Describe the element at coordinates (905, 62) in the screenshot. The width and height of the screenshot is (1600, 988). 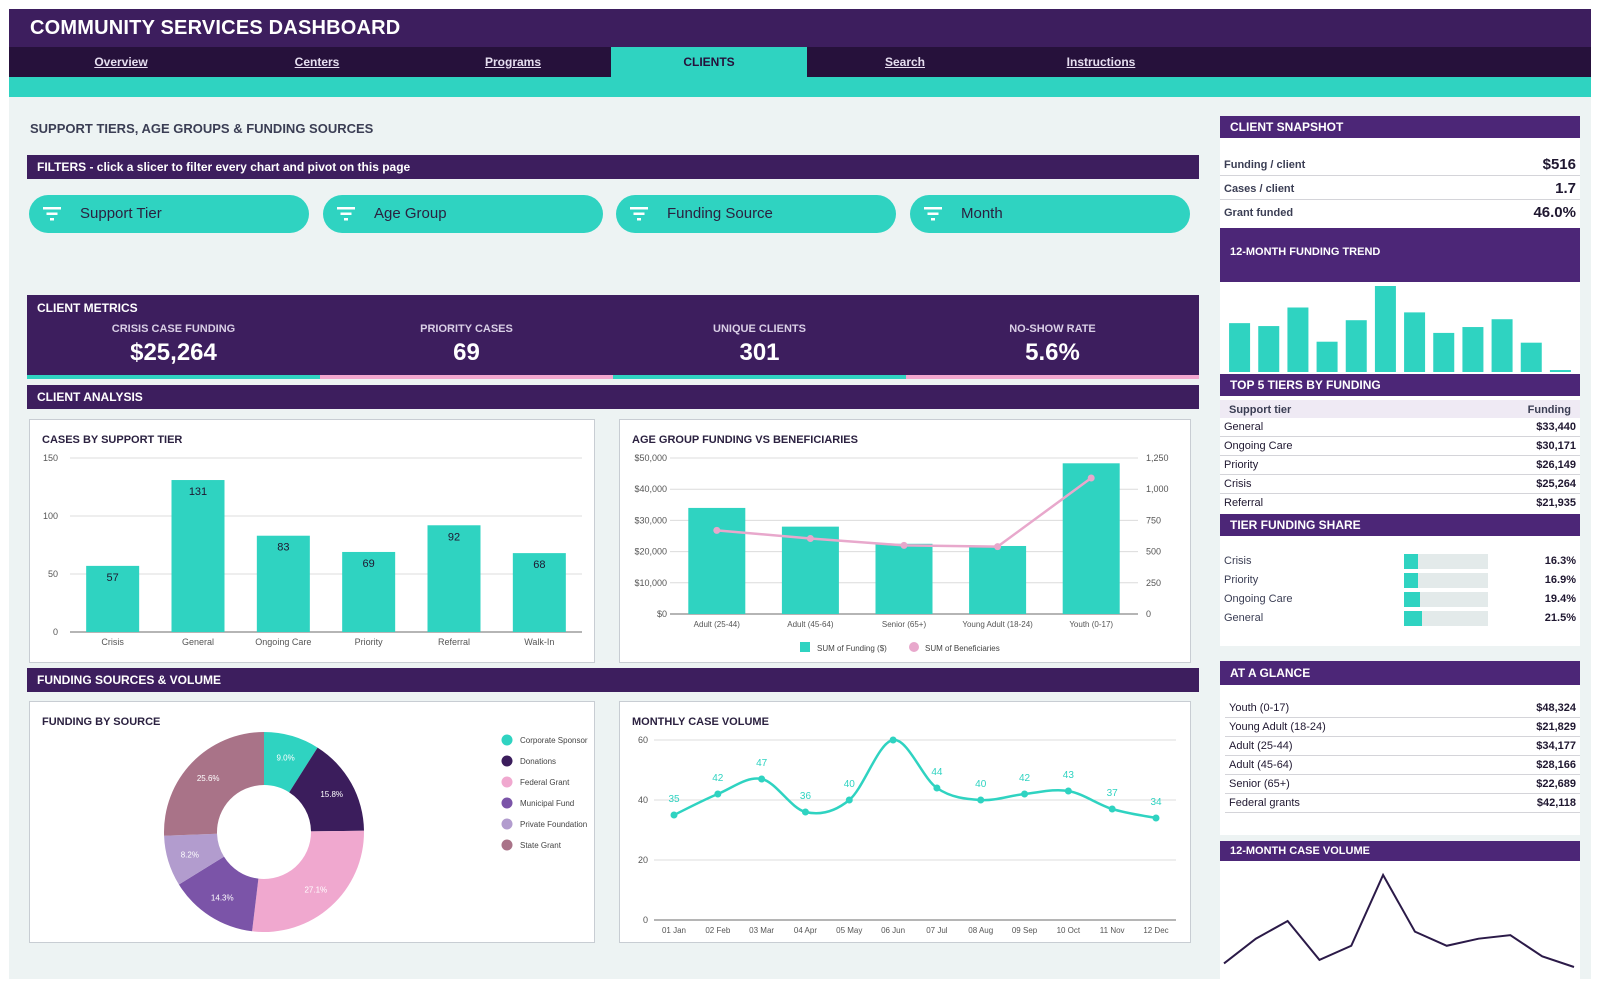
I see `tab-search: Search` at that location.